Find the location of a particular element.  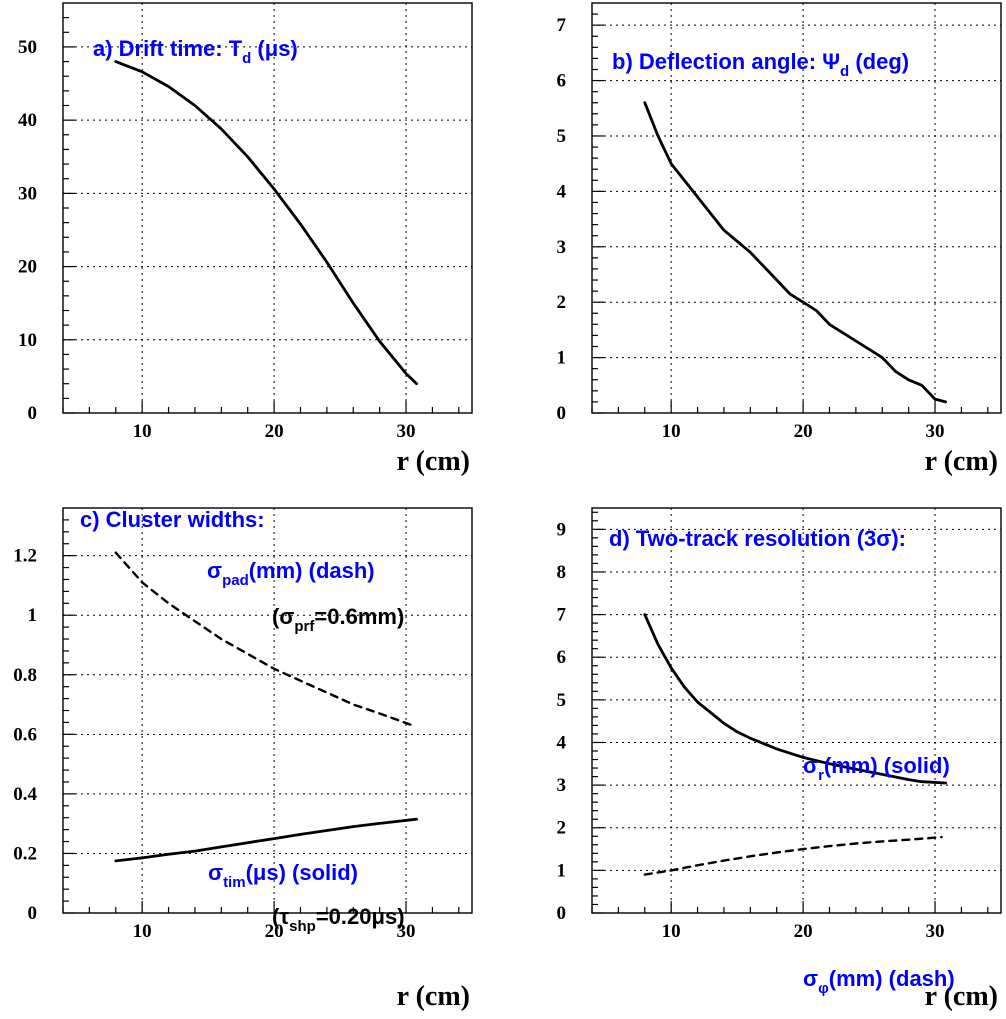

y-tick-label: 10 is located at coordinates (27, 340).